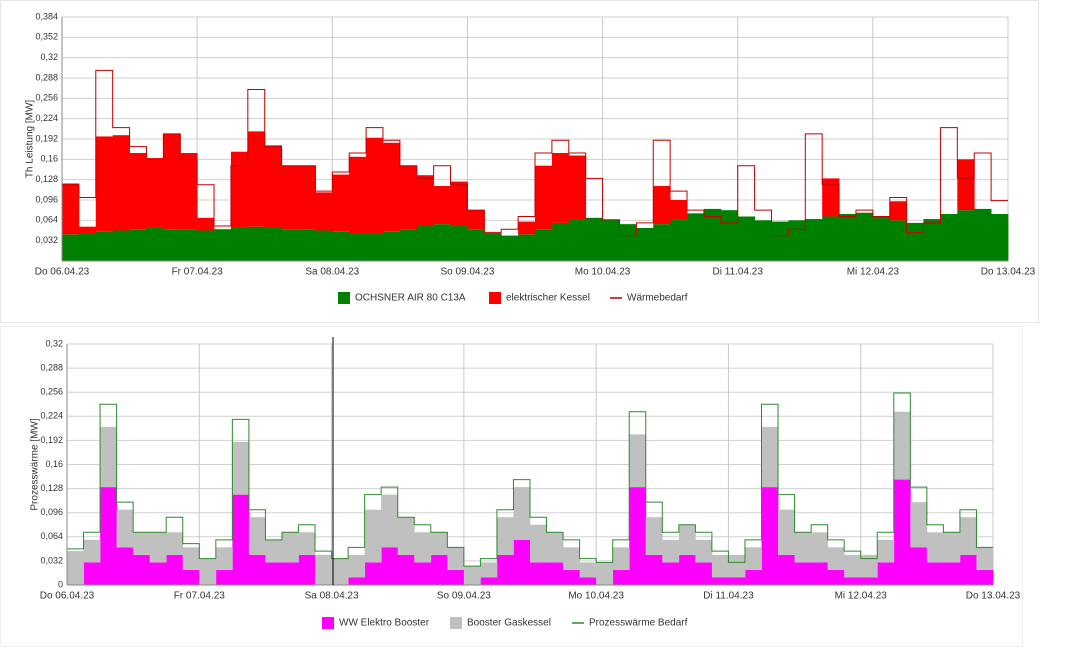 The height and width of the screenshot is (653, 1070). What do you see at coordinates (51, 416) in the screenshot?
I see `y-tick-label: 0,224` at bounding box center [51, 416].